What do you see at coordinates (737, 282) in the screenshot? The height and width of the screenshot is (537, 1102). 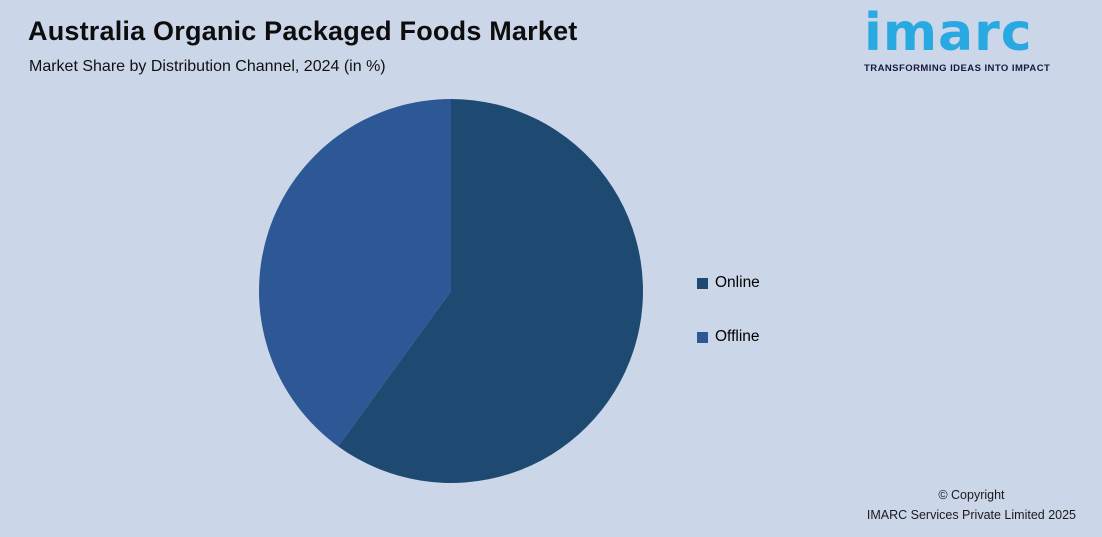 I see `legend-label-online: Online` at bounding box center [737, 282].